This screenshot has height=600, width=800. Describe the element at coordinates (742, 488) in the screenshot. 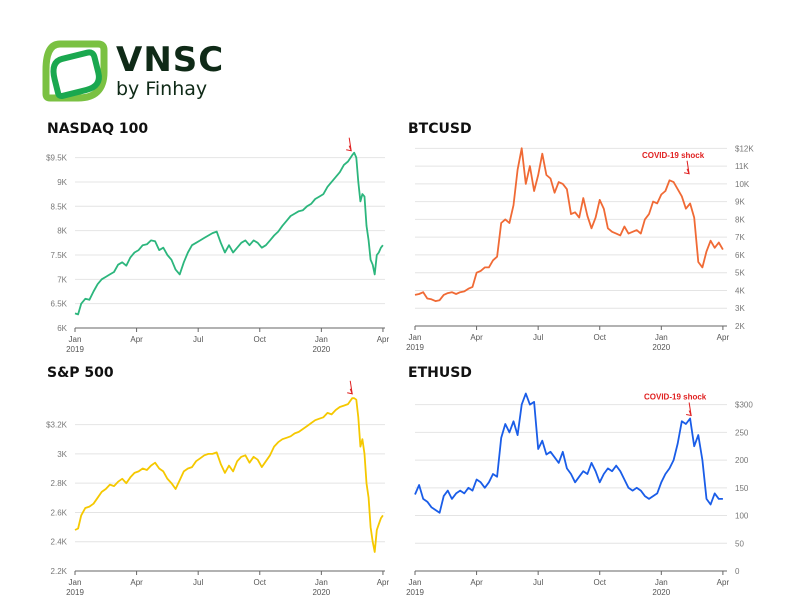

I see `y-tick-label: 150` at that location.